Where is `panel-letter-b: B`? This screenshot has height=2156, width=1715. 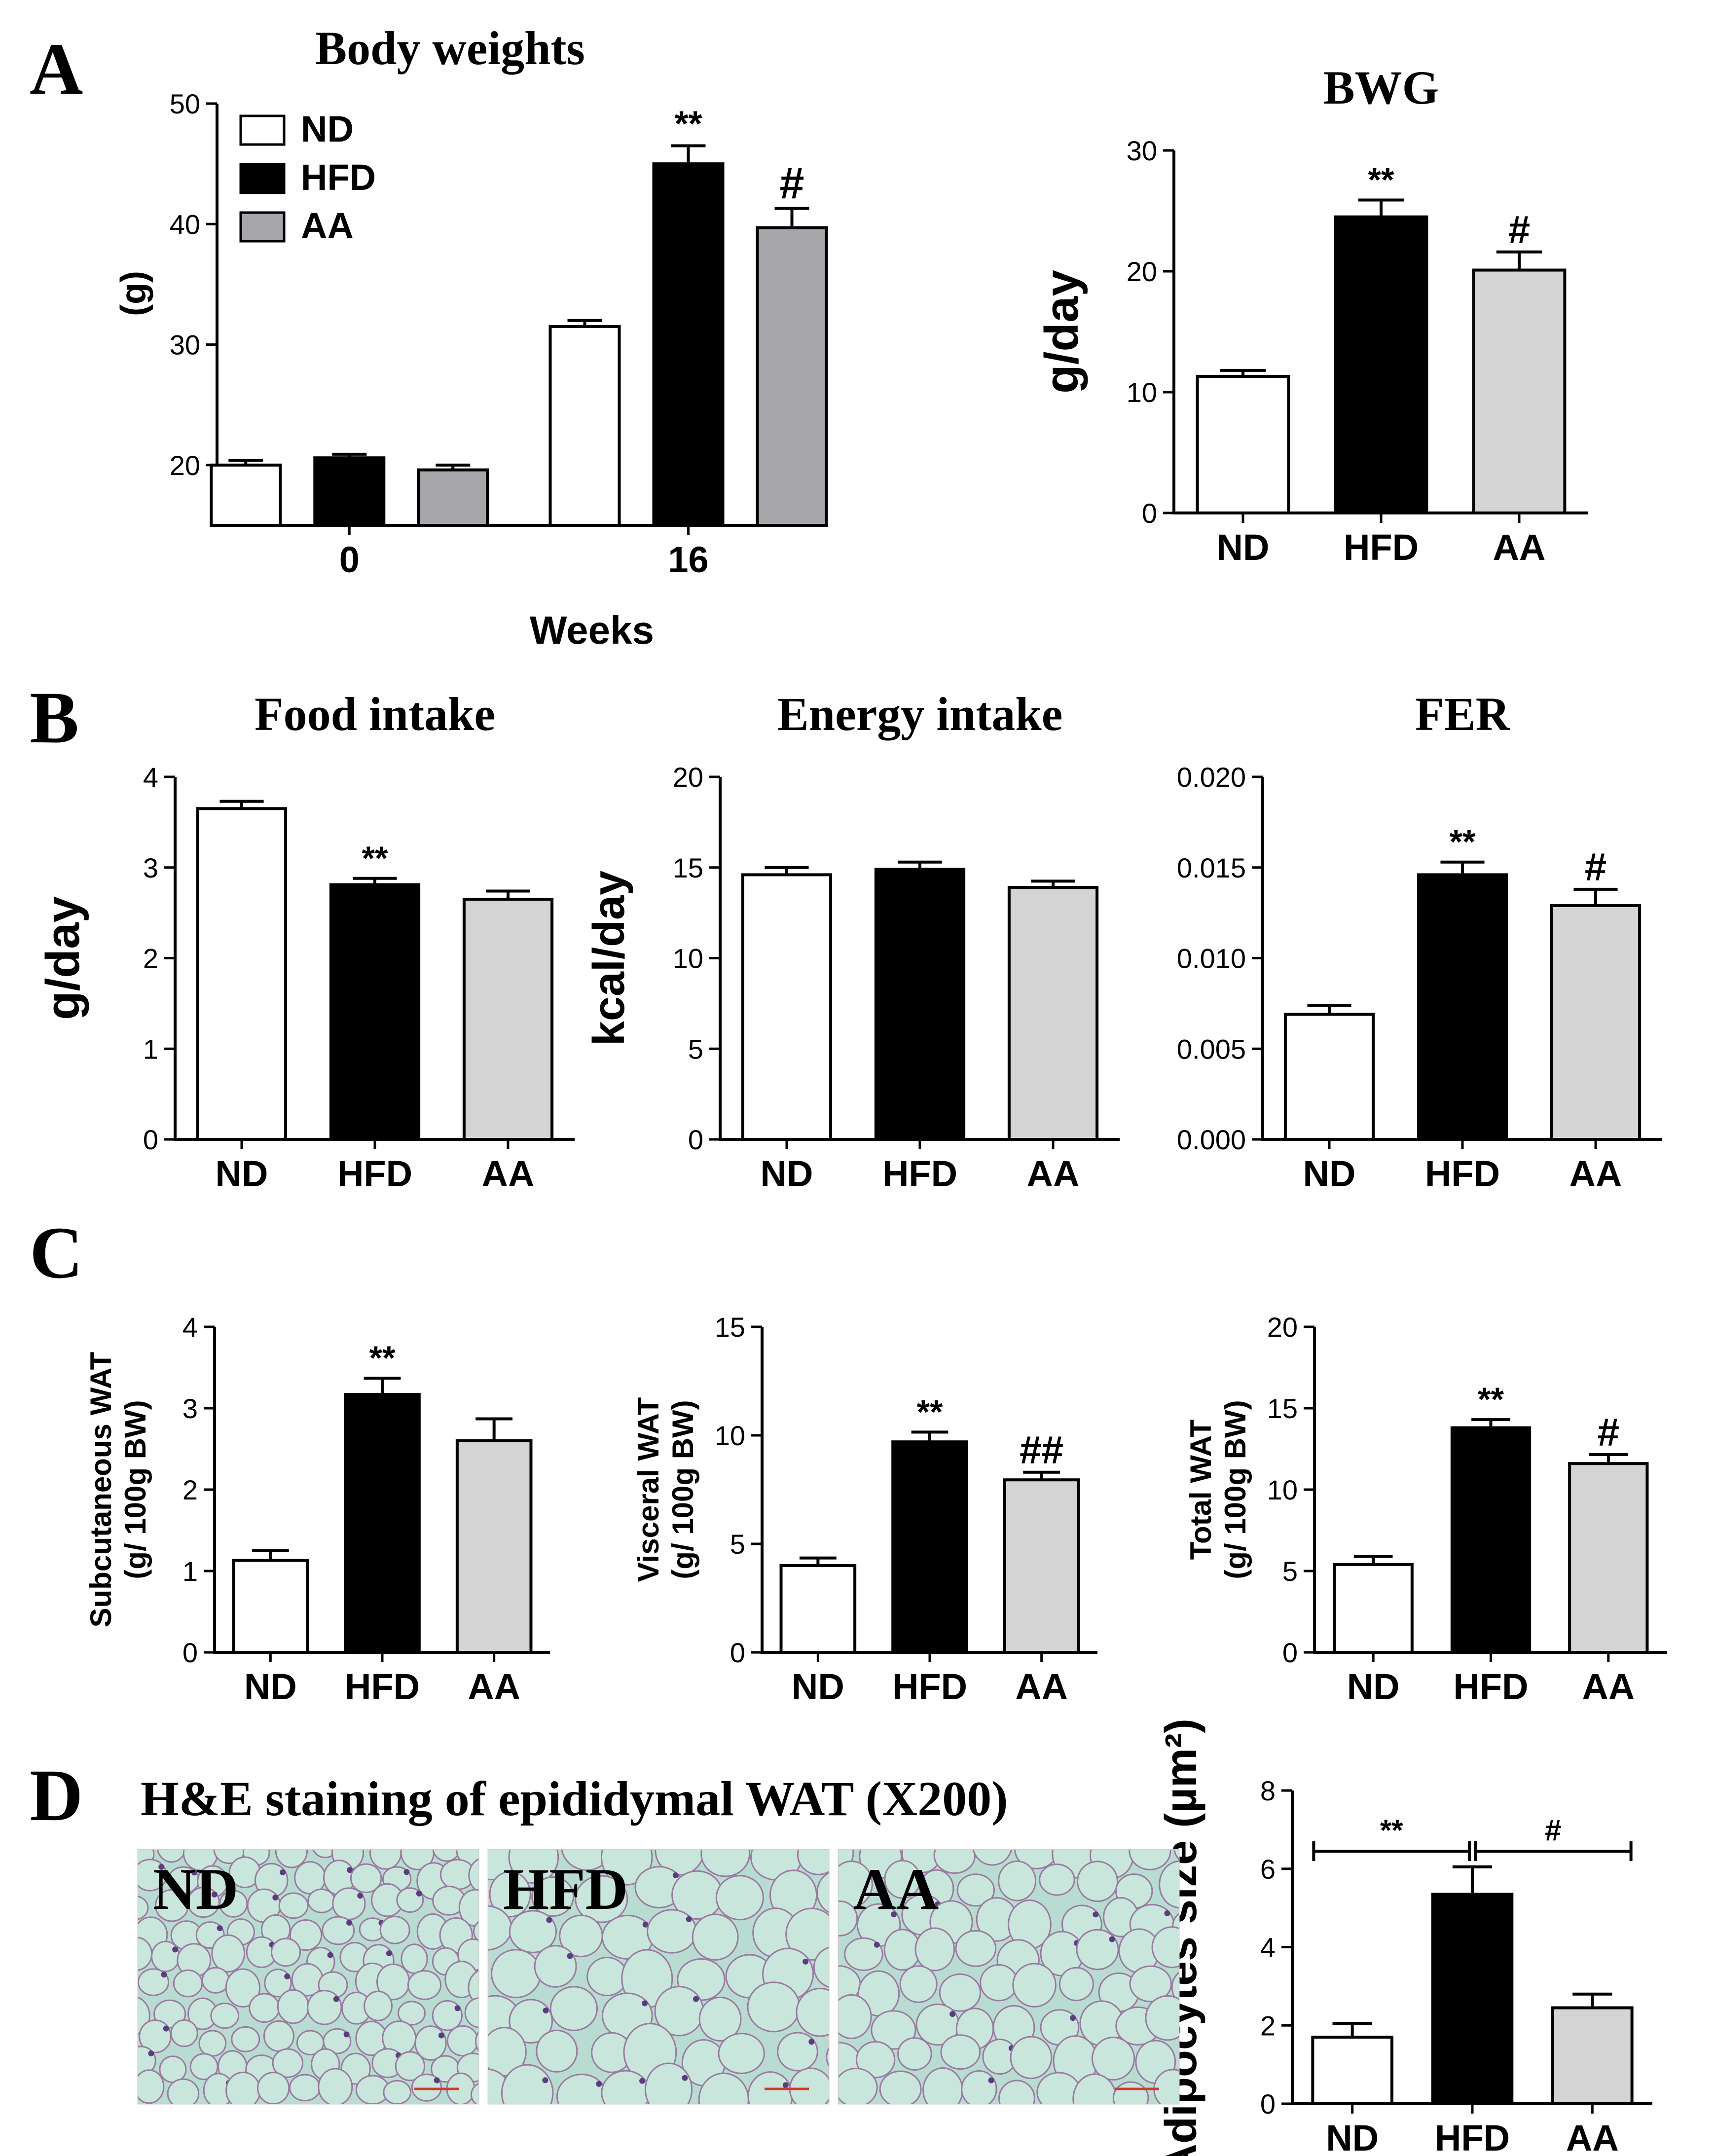 panel-letter-b: B is located at coordinates (54, 718).